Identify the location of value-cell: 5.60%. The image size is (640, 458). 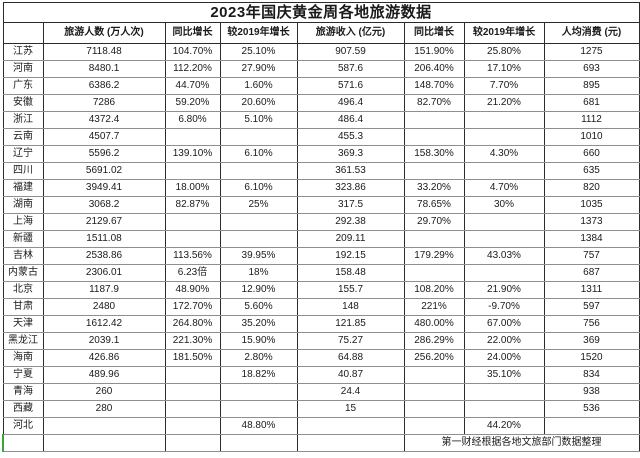
(258, 307).